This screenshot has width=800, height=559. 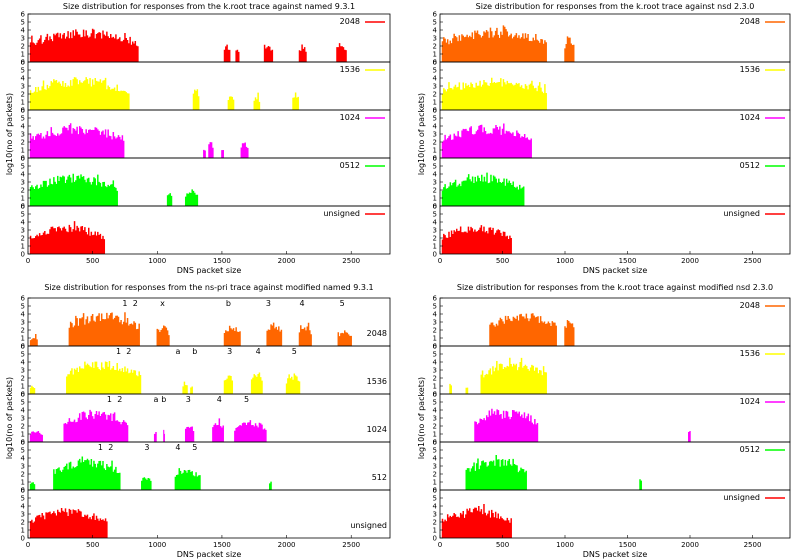 I want to click on annotation-label: b, so click(x=194, y=351).